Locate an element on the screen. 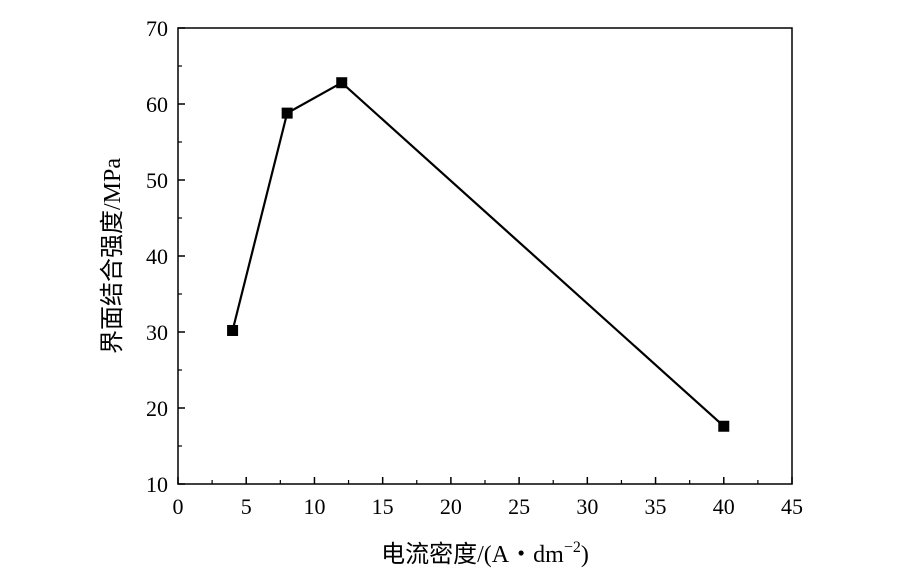 The image size is (900, 585). y-tick-label: 50 is located at coordinates (157, 180).